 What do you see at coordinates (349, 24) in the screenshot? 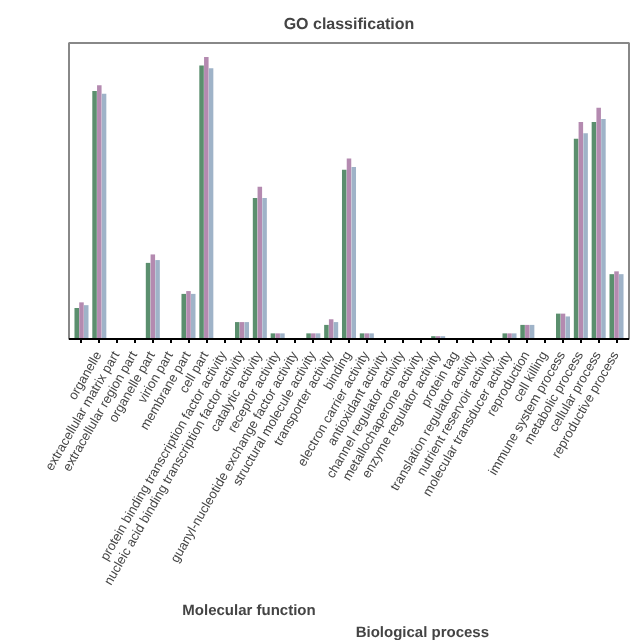
I see `chart-title: GO classification` at bounding box center [349, 24].